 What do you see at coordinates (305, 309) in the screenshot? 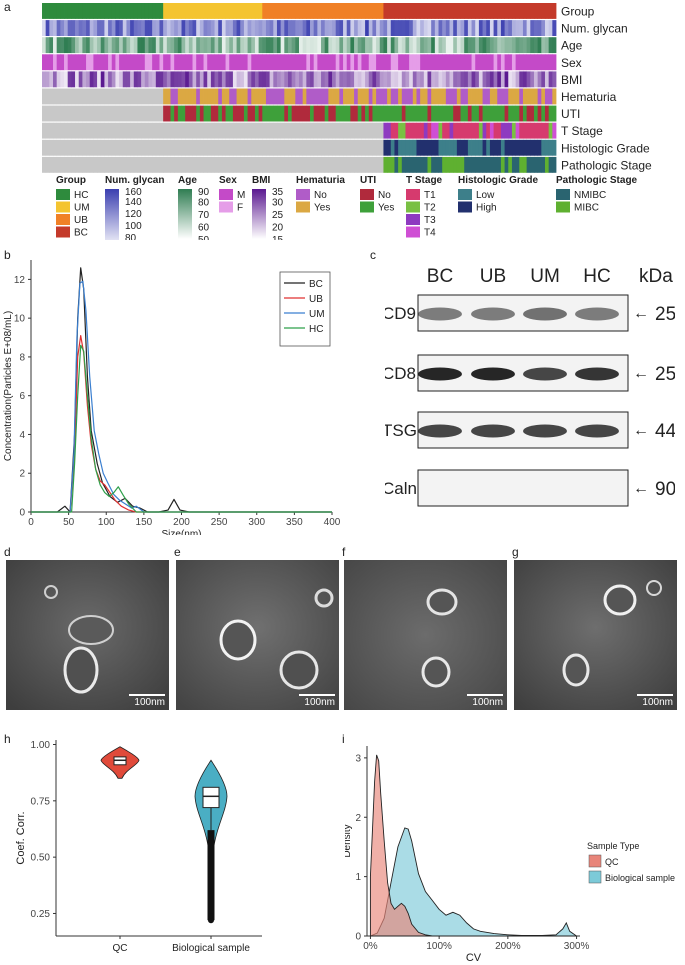
I see `legend-box` at bounding box center [305, 309].